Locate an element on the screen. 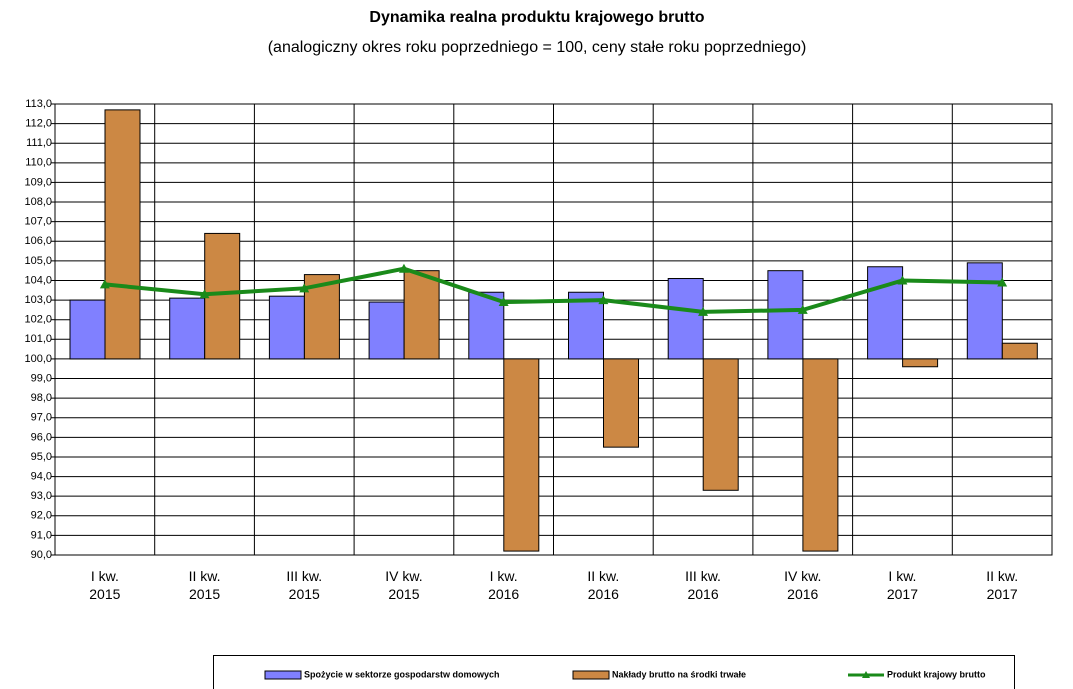 This screenshot has width=1073, height=689. y-tick-label: 104,0 is located at coordinates (38, 280).